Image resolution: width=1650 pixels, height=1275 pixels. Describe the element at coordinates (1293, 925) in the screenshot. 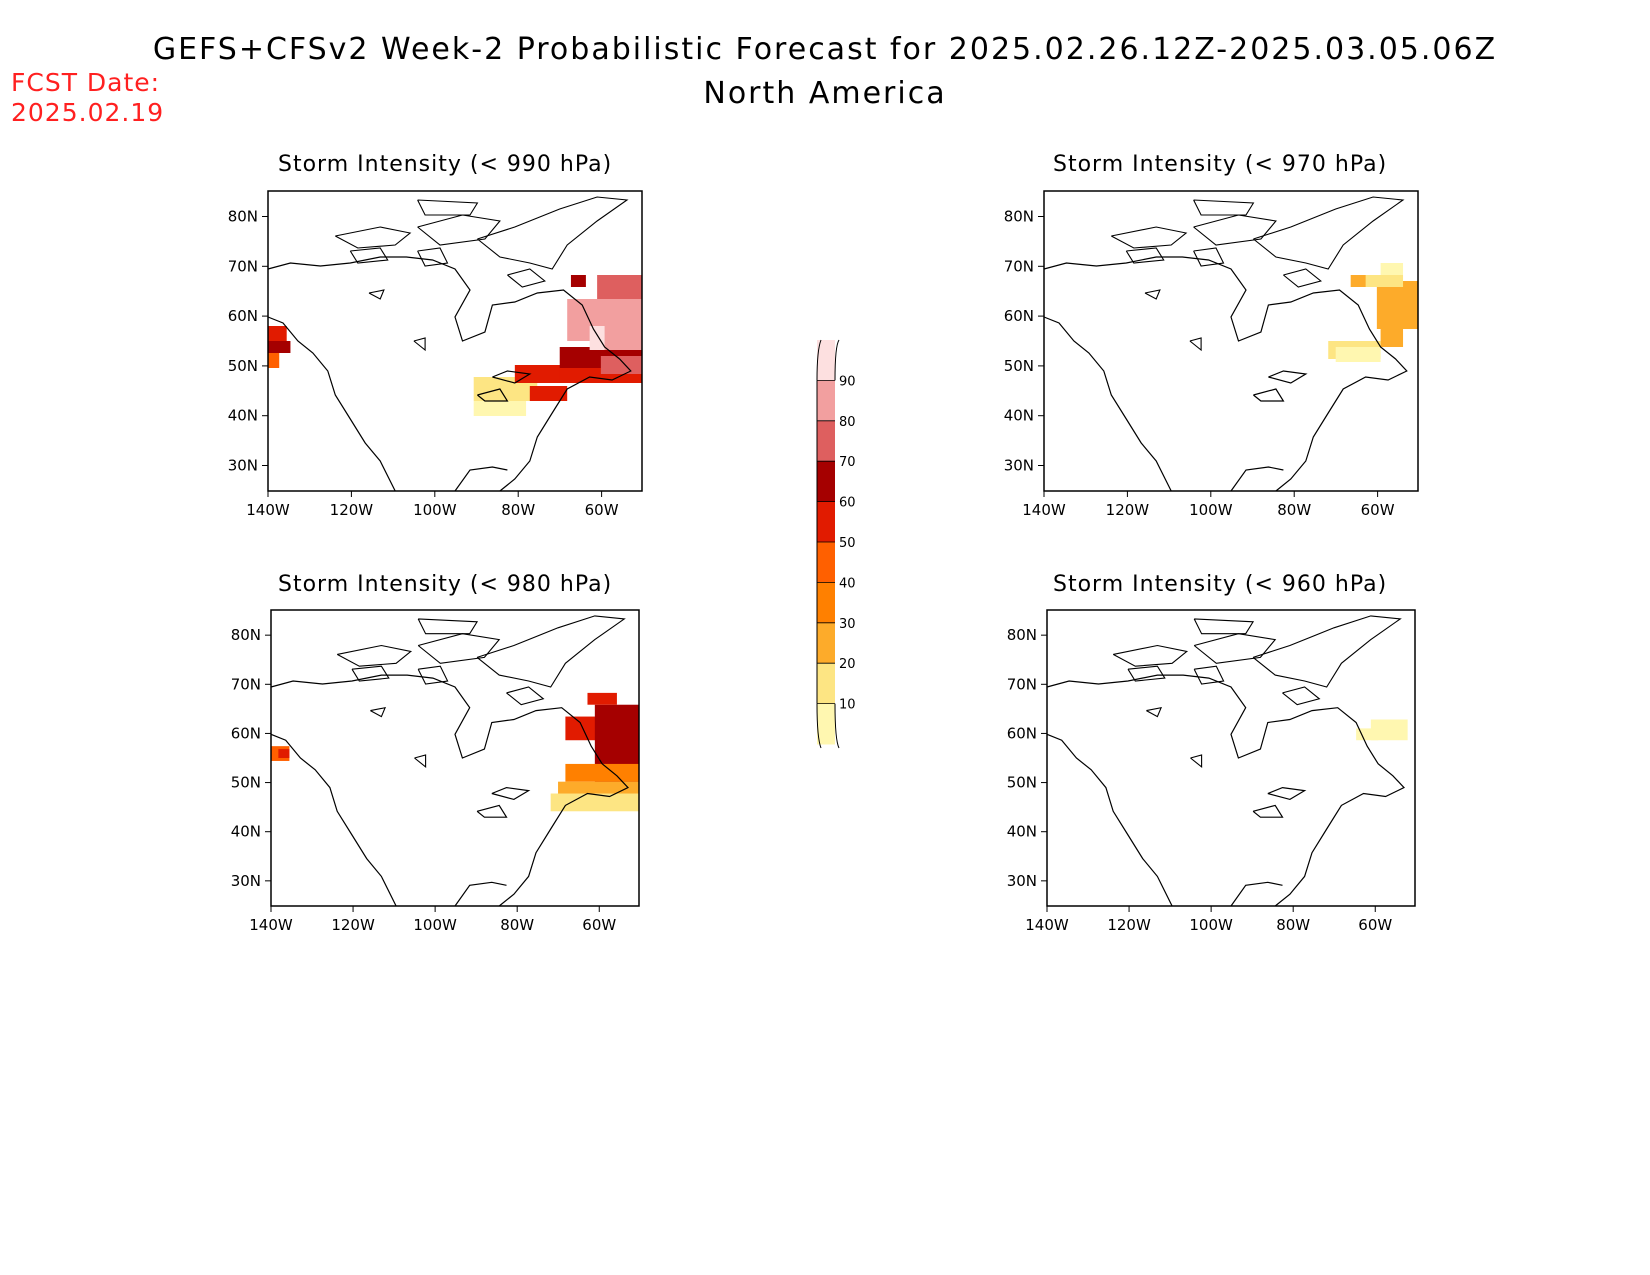

I see `lon-tick-label: 80W` at that location.